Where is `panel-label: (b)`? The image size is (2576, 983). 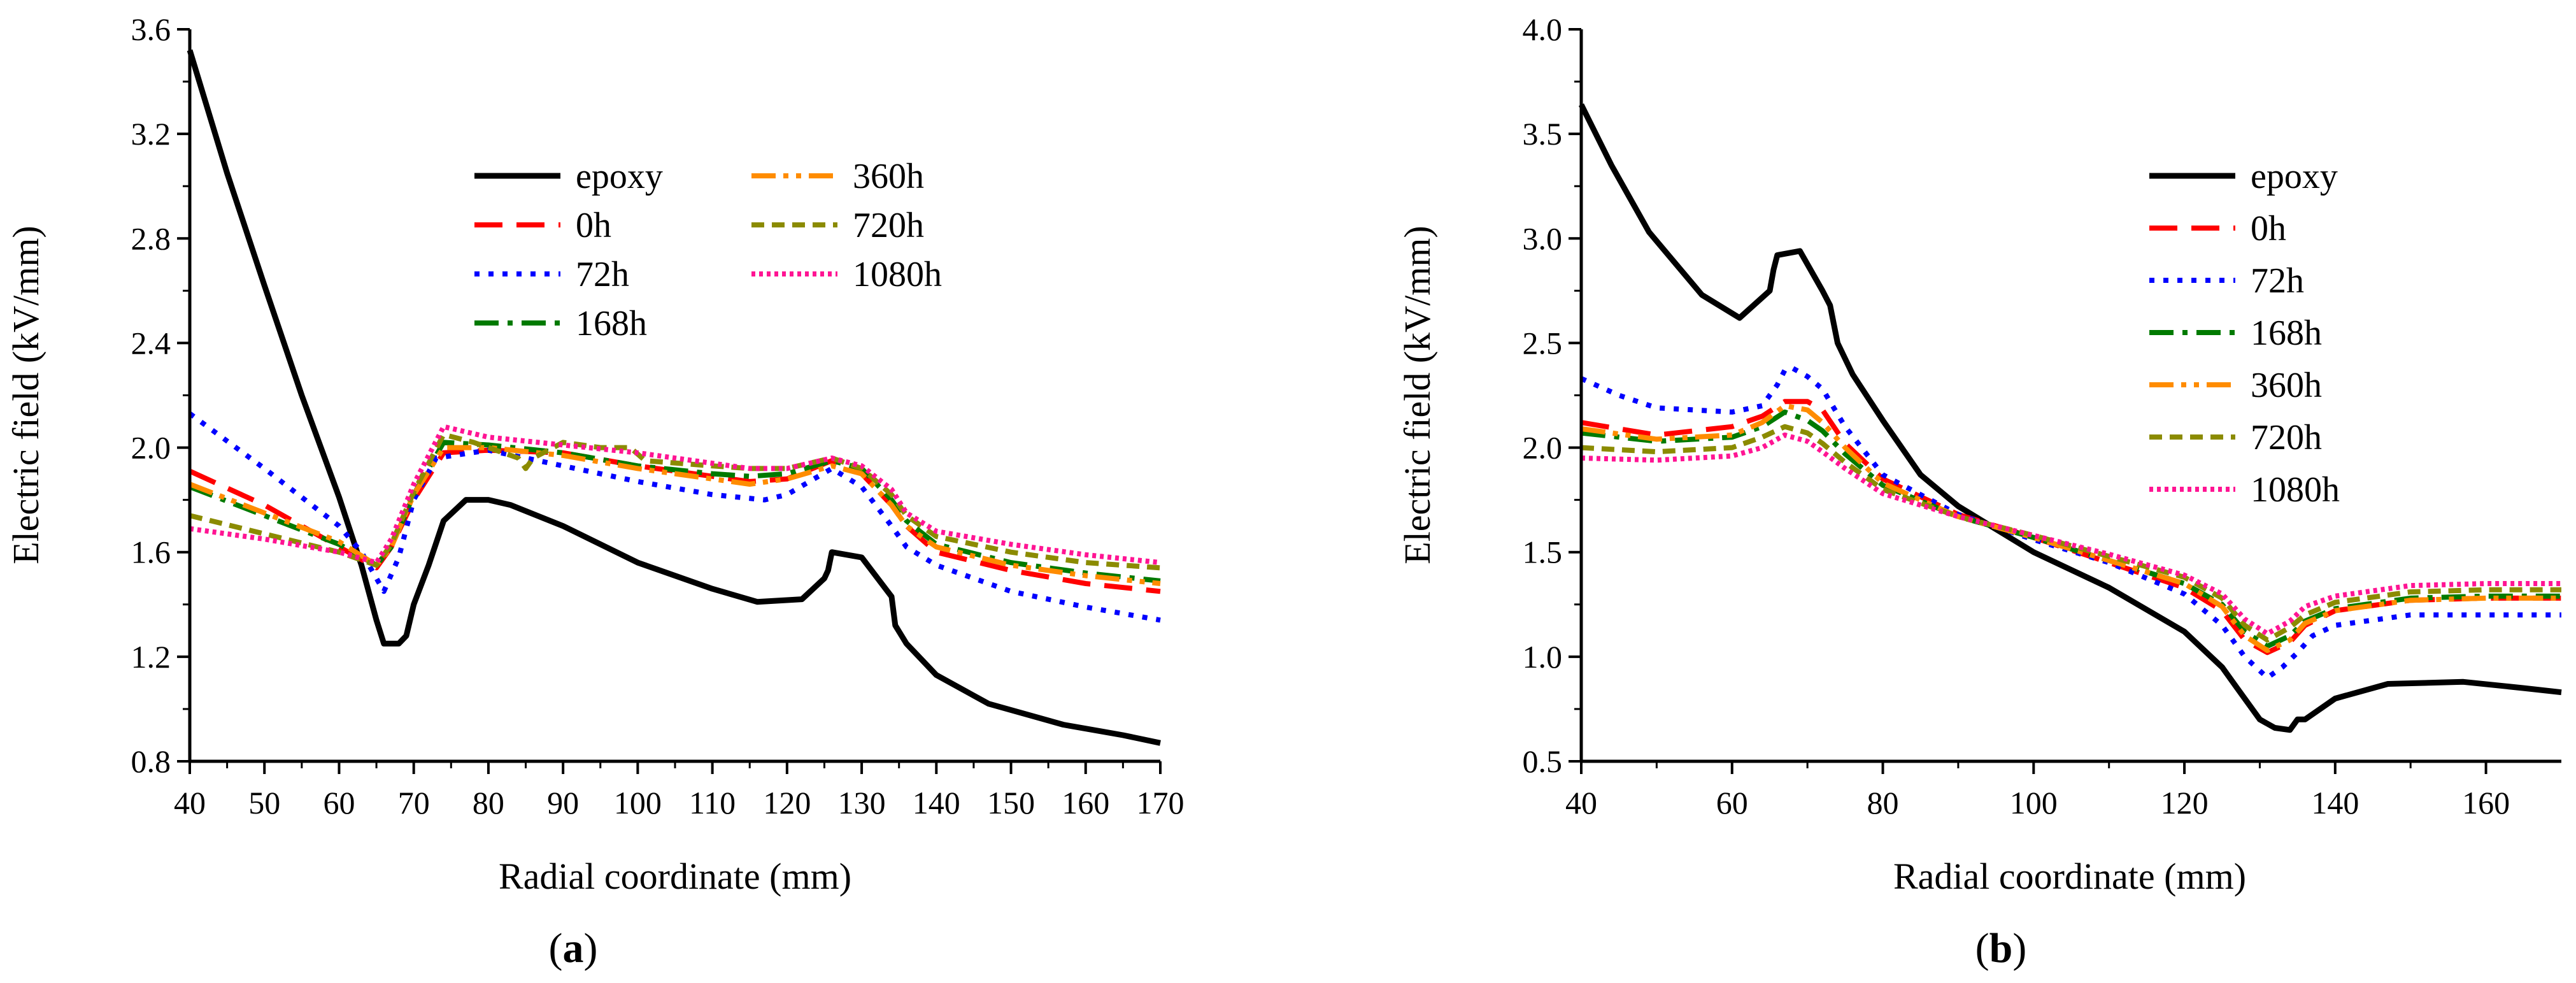 panel-label: (b) is located at coordinates (2001, 948).